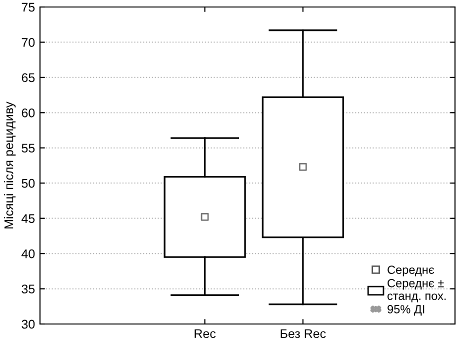 The width and height of the screenshot is (459, 350). What do you see at coordinates (28, 148) in the screenshot?
I see `y-tick-label: 55` at bounding box center [28, 148].